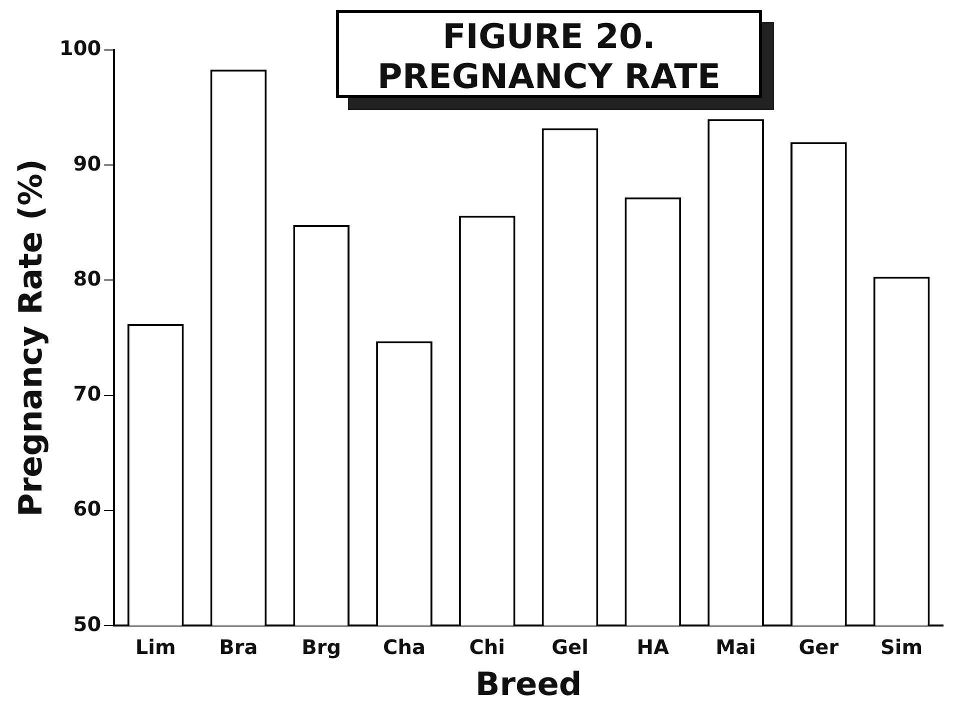 The height and width of the screenshot is (715, 953). Describe the element at coordinates (528, 684) in the screenshot. I see `x-axis-title: Breed` at that location.